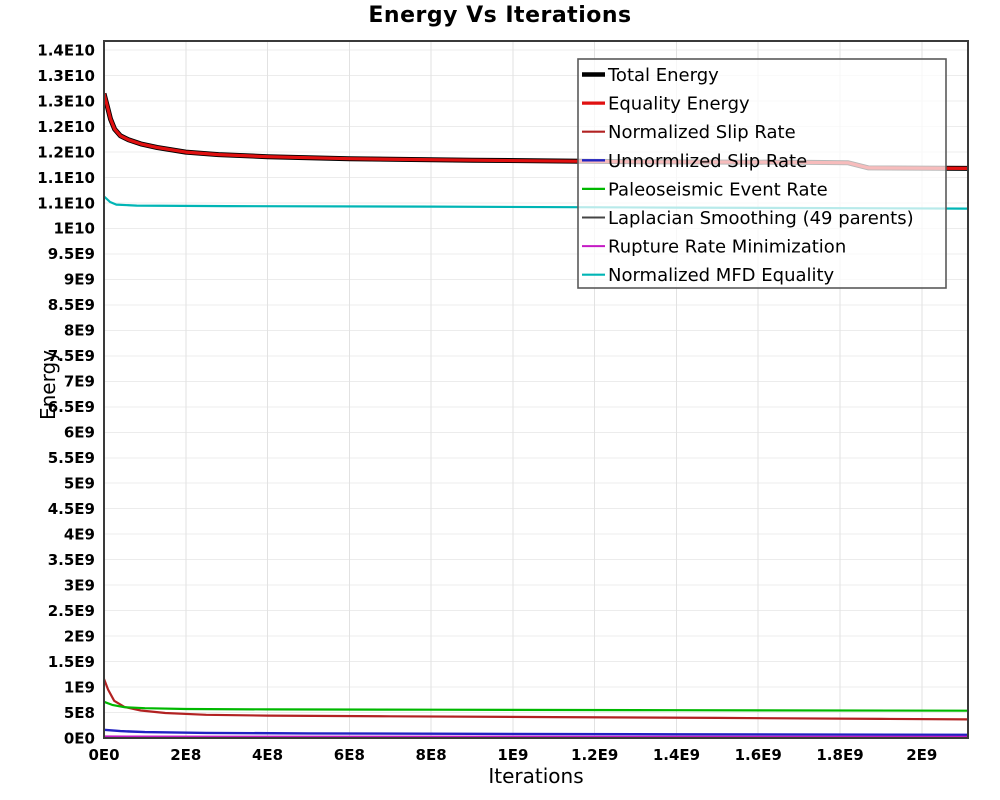 Image resolution: width=1000 pixels, height=800 pixels. Describe the element at coordinates (71, 458) in the screenshot. I see `y-tick-label: 5.5E9` at that location.